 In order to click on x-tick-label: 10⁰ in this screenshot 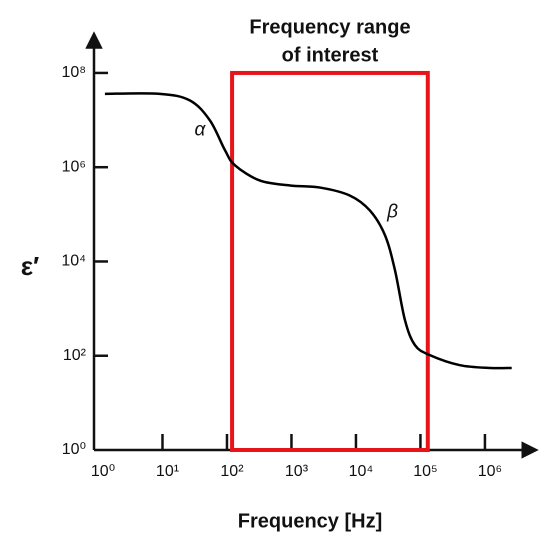, I will do `click(103, 471)`.